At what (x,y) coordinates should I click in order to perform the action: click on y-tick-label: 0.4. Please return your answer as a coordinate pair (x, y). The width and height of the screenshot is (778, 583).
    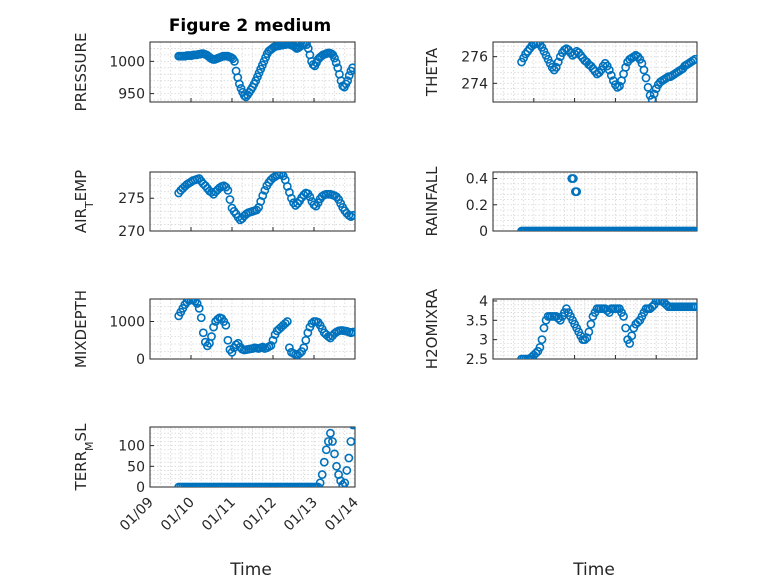
    Looking at the image, I should click on (477, 180).